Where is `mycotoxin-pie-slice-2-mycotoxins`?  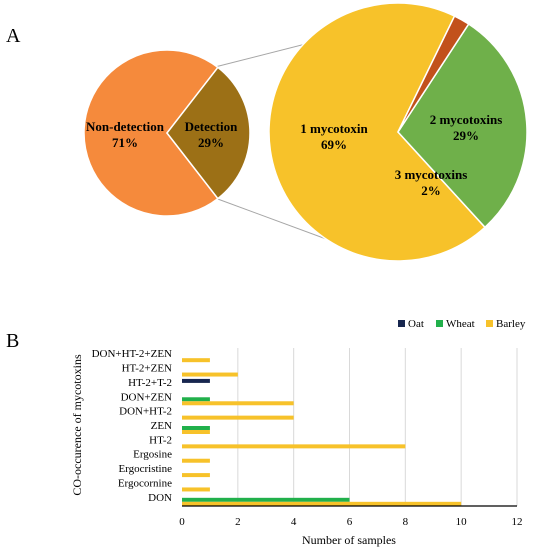 mycotoxin-pie-slice-2-mycotoxins is located at coordinates (462, 126).